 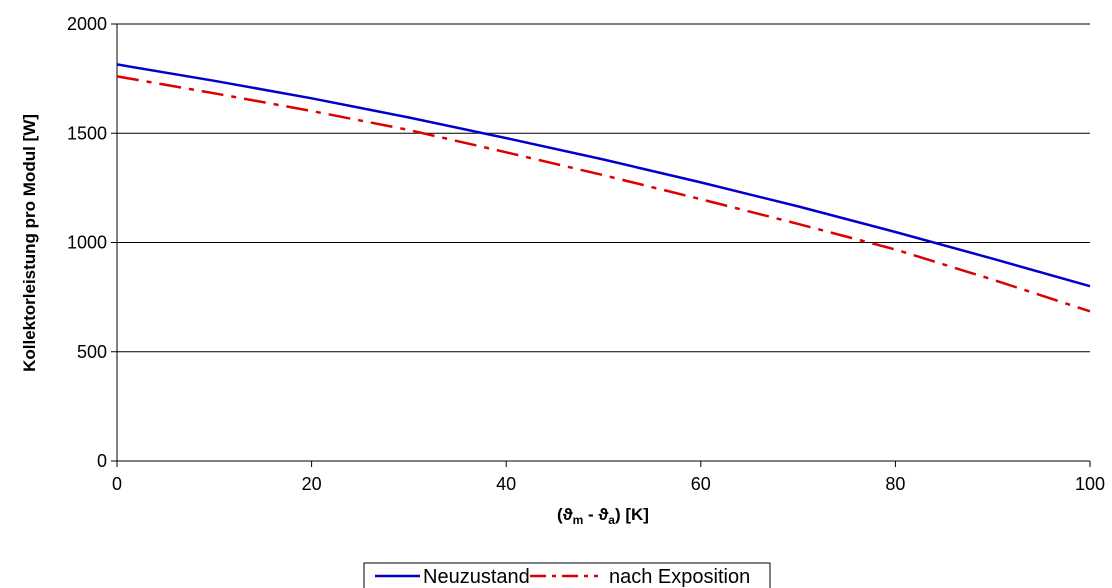 I want to click on x-tick-label: 20, so click(x=312, y=484).